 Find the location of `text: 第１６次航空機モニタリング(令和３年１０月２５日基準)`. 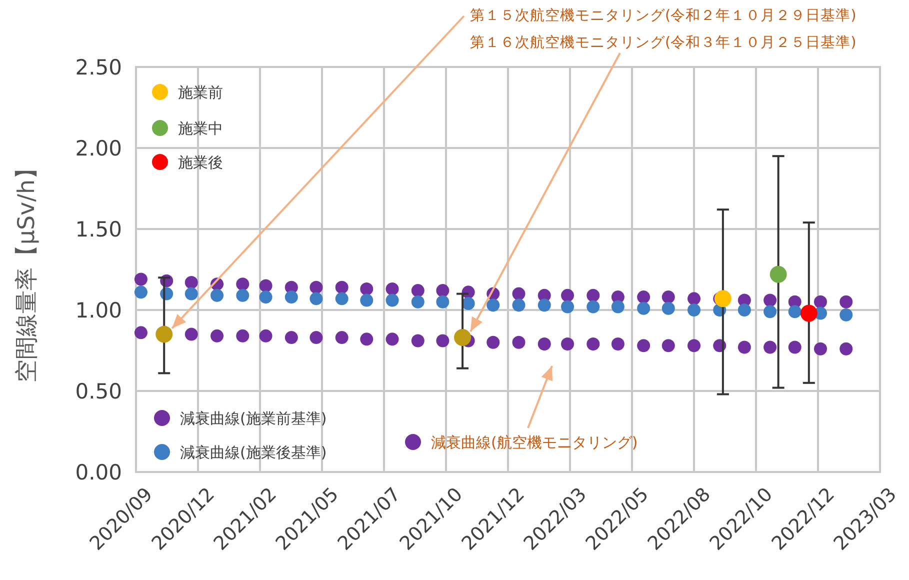

text: 第１６次航空機モニタリング(令和３年１０月２５日基準) is located at coordinates (663, 42).